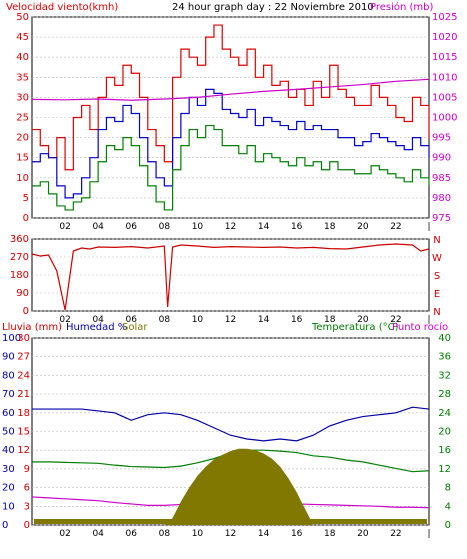  What do you see at coordinates (62, 7) in the screenshot?
I see `wind-speed-label: Velocidad viento(kmh)` at bounding box center [62, 7].